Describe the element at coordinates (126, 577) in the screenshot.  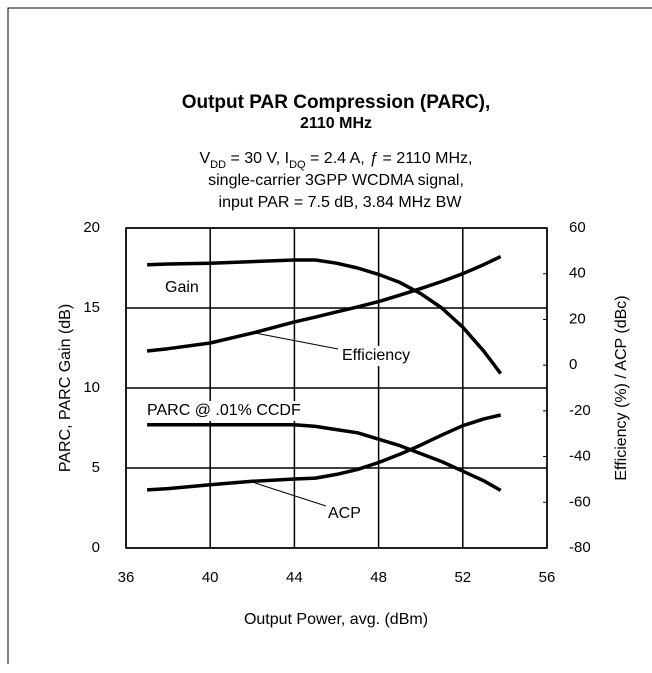
I see `x-tick-label: 36` at that location.